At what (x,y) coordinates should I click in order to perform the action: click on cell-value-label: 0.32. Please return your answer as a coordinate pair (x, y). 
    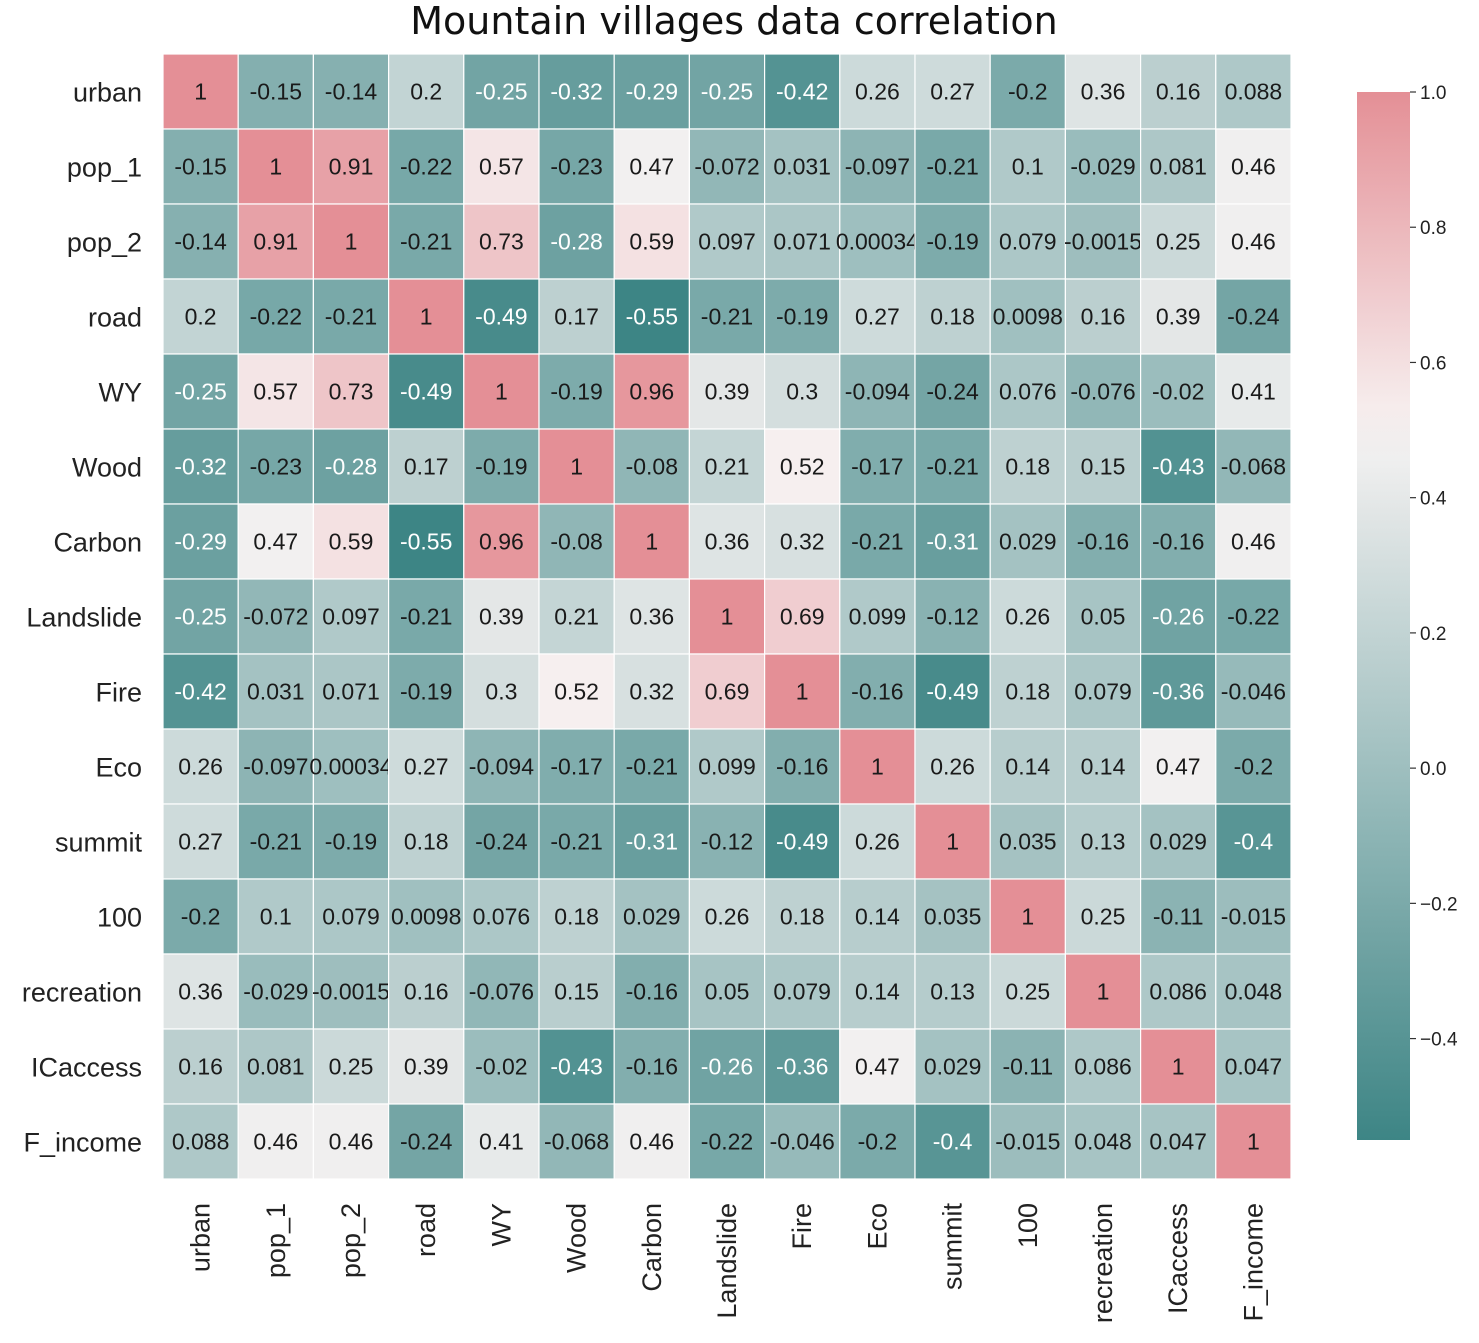
    Looking at the image, I should click on (802, 542).